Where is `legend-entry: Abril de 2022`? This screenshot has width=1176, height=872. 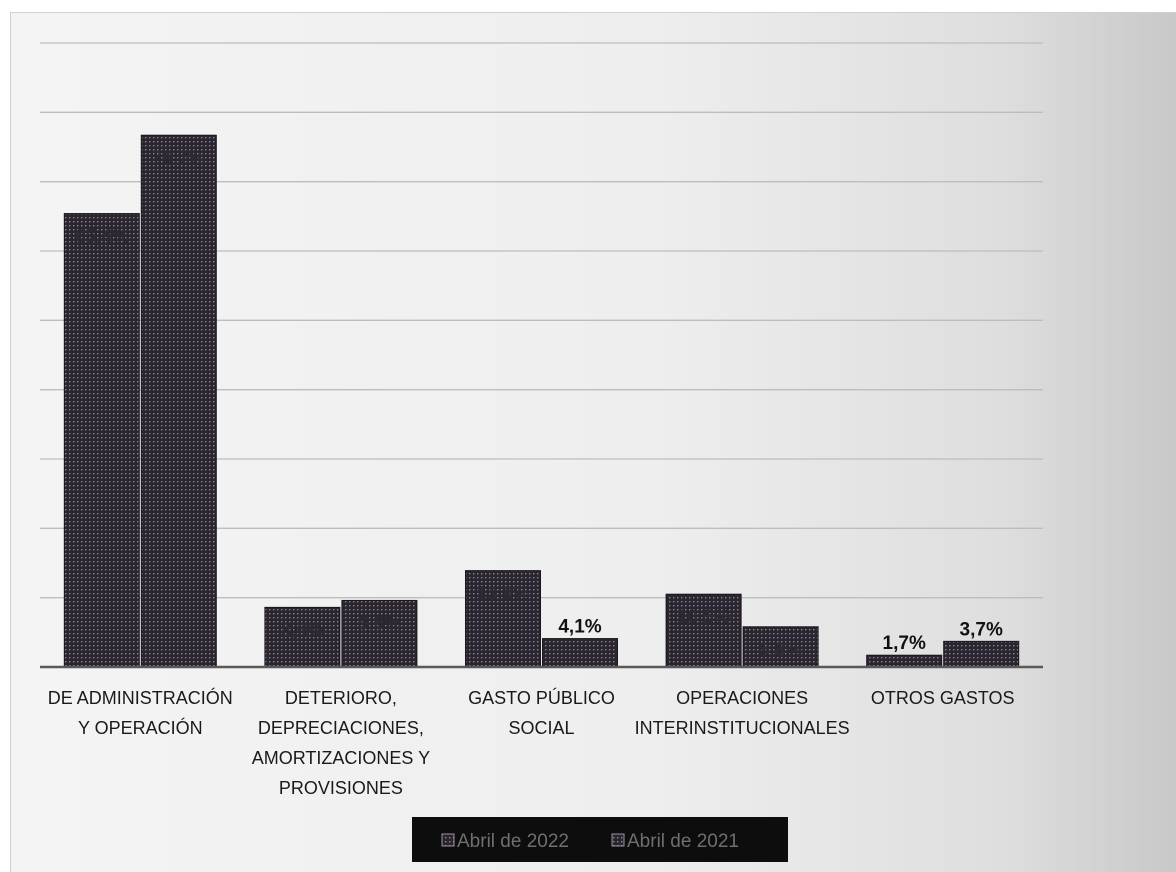 legend-entry: Abril de 2022 is located at coordinates (513, 841).